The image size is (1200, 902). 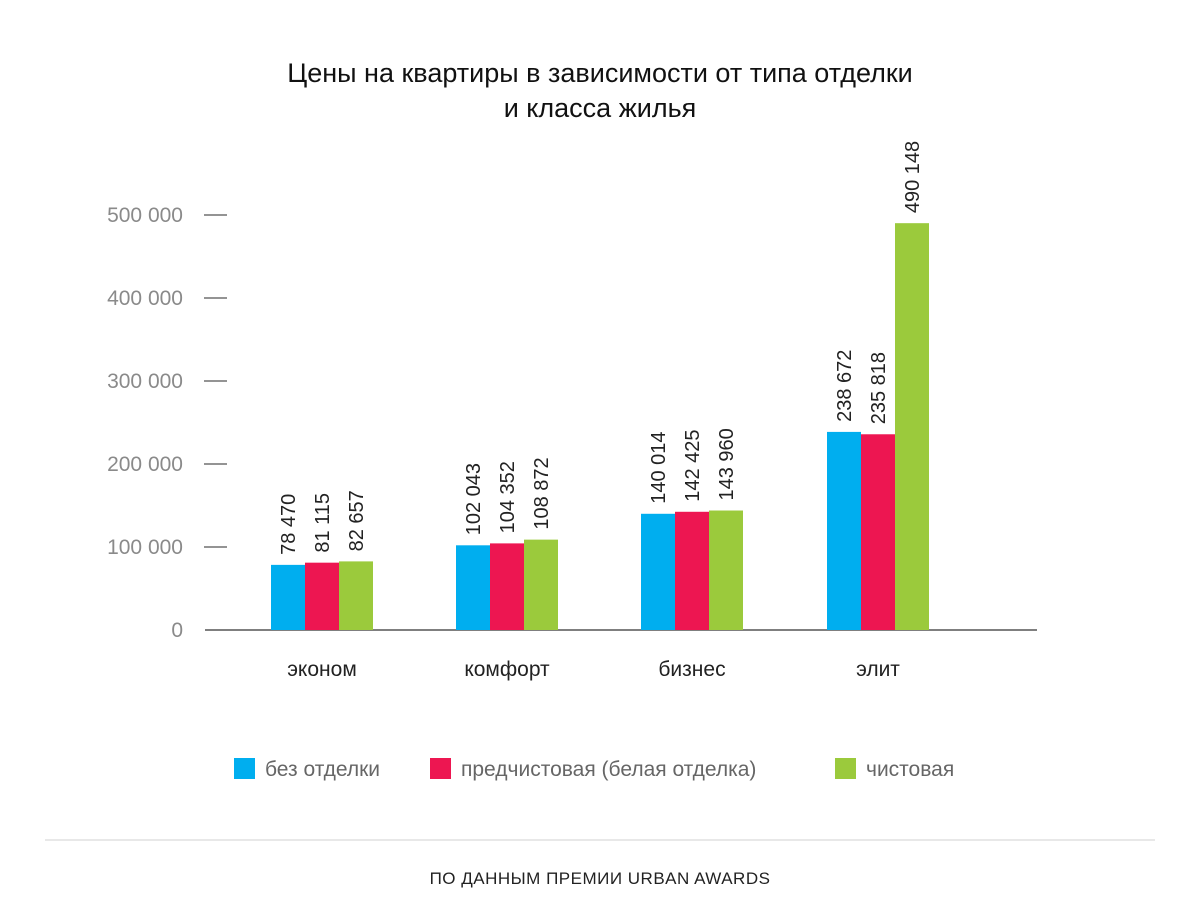 I want to click on bar-value-label: 82 657, so click(x=357, y=520).